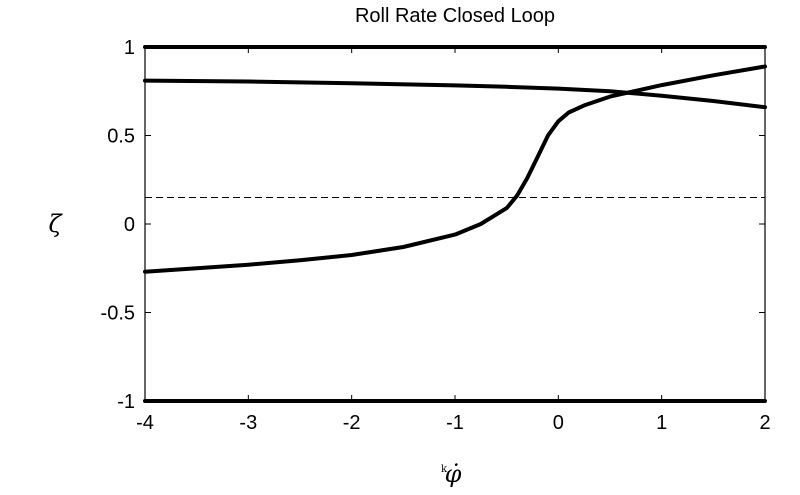 The width and height of the screenshot is (800, 495). Describe the element at coordinates (248, 423) in the screenshot. I see `x-tick-label: -3` at that location.